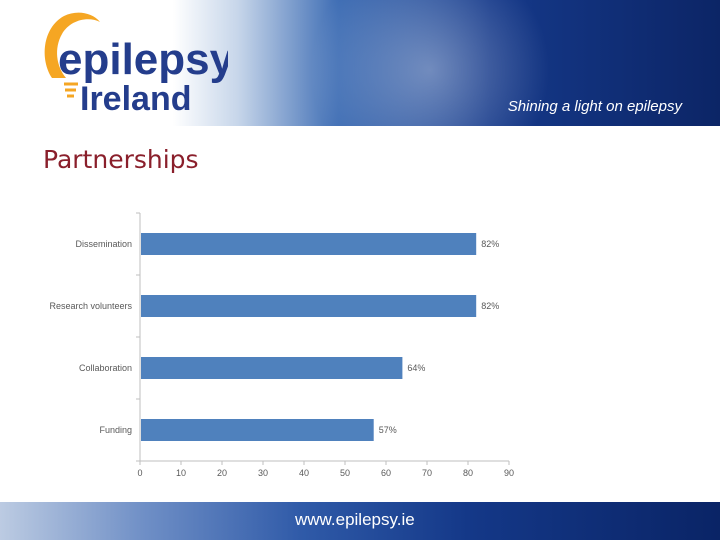  What do you see at coordinates (309, 306) in the screenshot?
I see `bar-research-volunteers` at bounding box center [309, 306].